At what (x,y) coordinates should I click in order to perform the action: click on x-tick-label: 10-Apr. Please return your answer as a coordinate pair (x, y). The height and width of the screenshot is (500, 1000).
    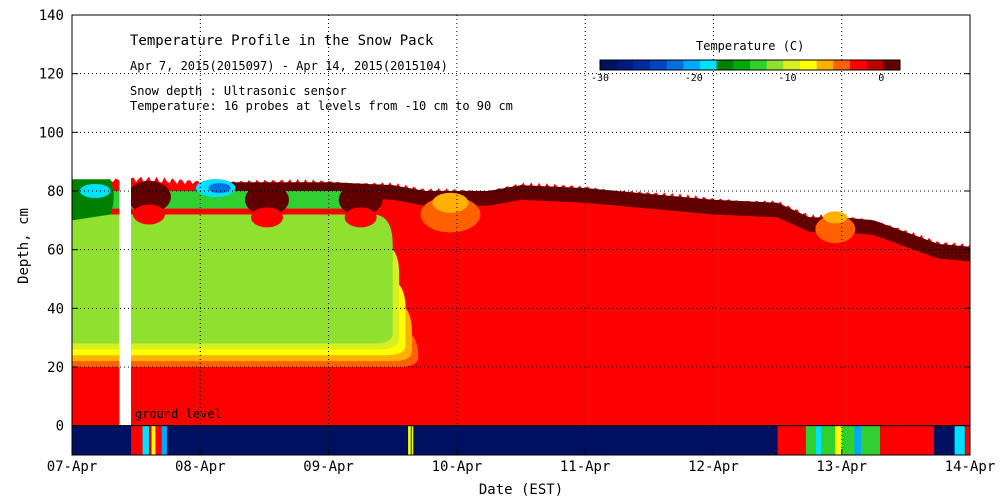
    Looking at the image, I should click on (457, 467).